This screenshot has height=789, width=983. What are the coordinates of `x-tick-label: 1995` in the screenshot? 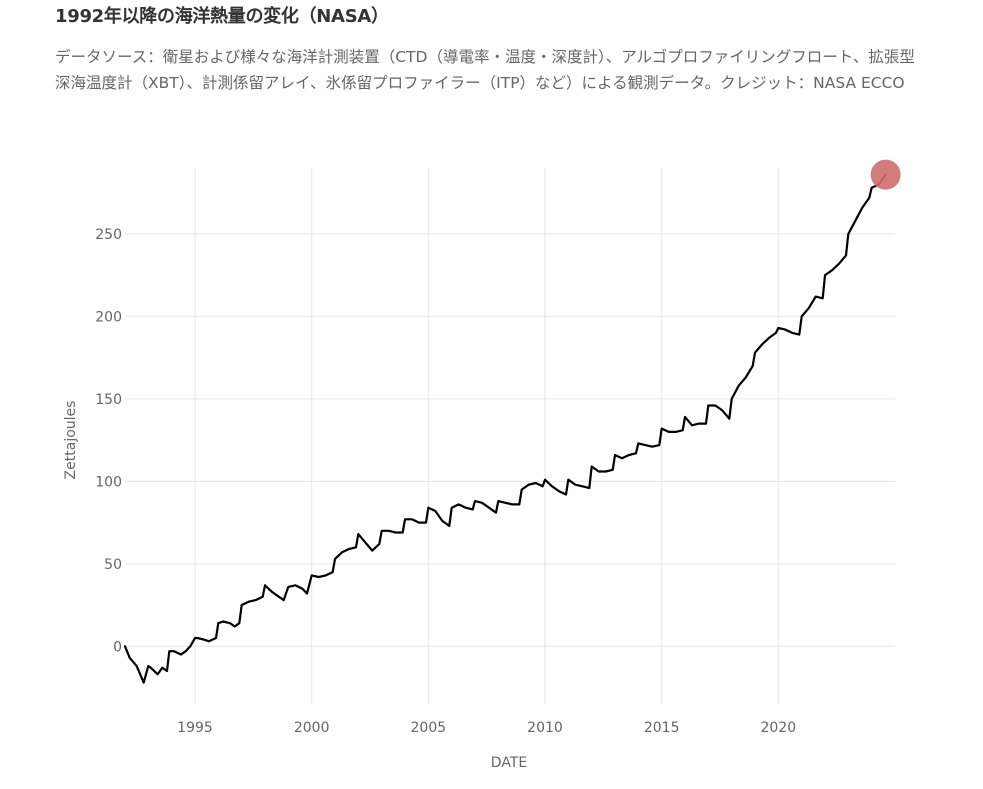 It's located at (195, 728).